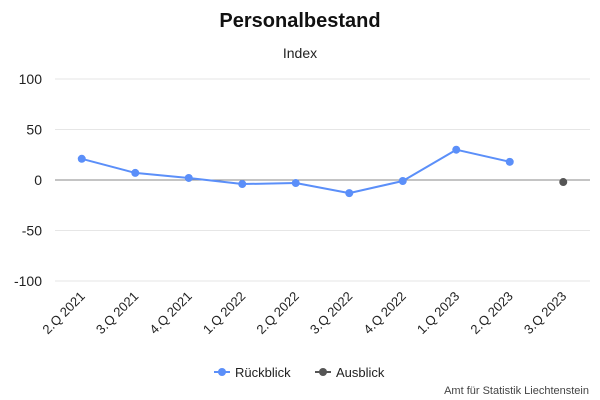  What do you see at coordinates (384, 313) in the screenshot?
I see `x-tick-label: 4.Q 2022` at bounding box center [384, 313].